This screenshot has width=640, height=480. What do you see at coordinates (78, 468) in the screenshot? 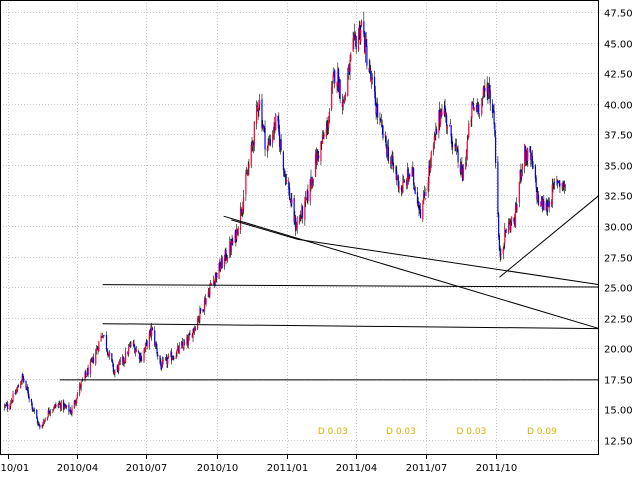
I see `x-tick-label: 2010/04` at bounding box center [78, 468].